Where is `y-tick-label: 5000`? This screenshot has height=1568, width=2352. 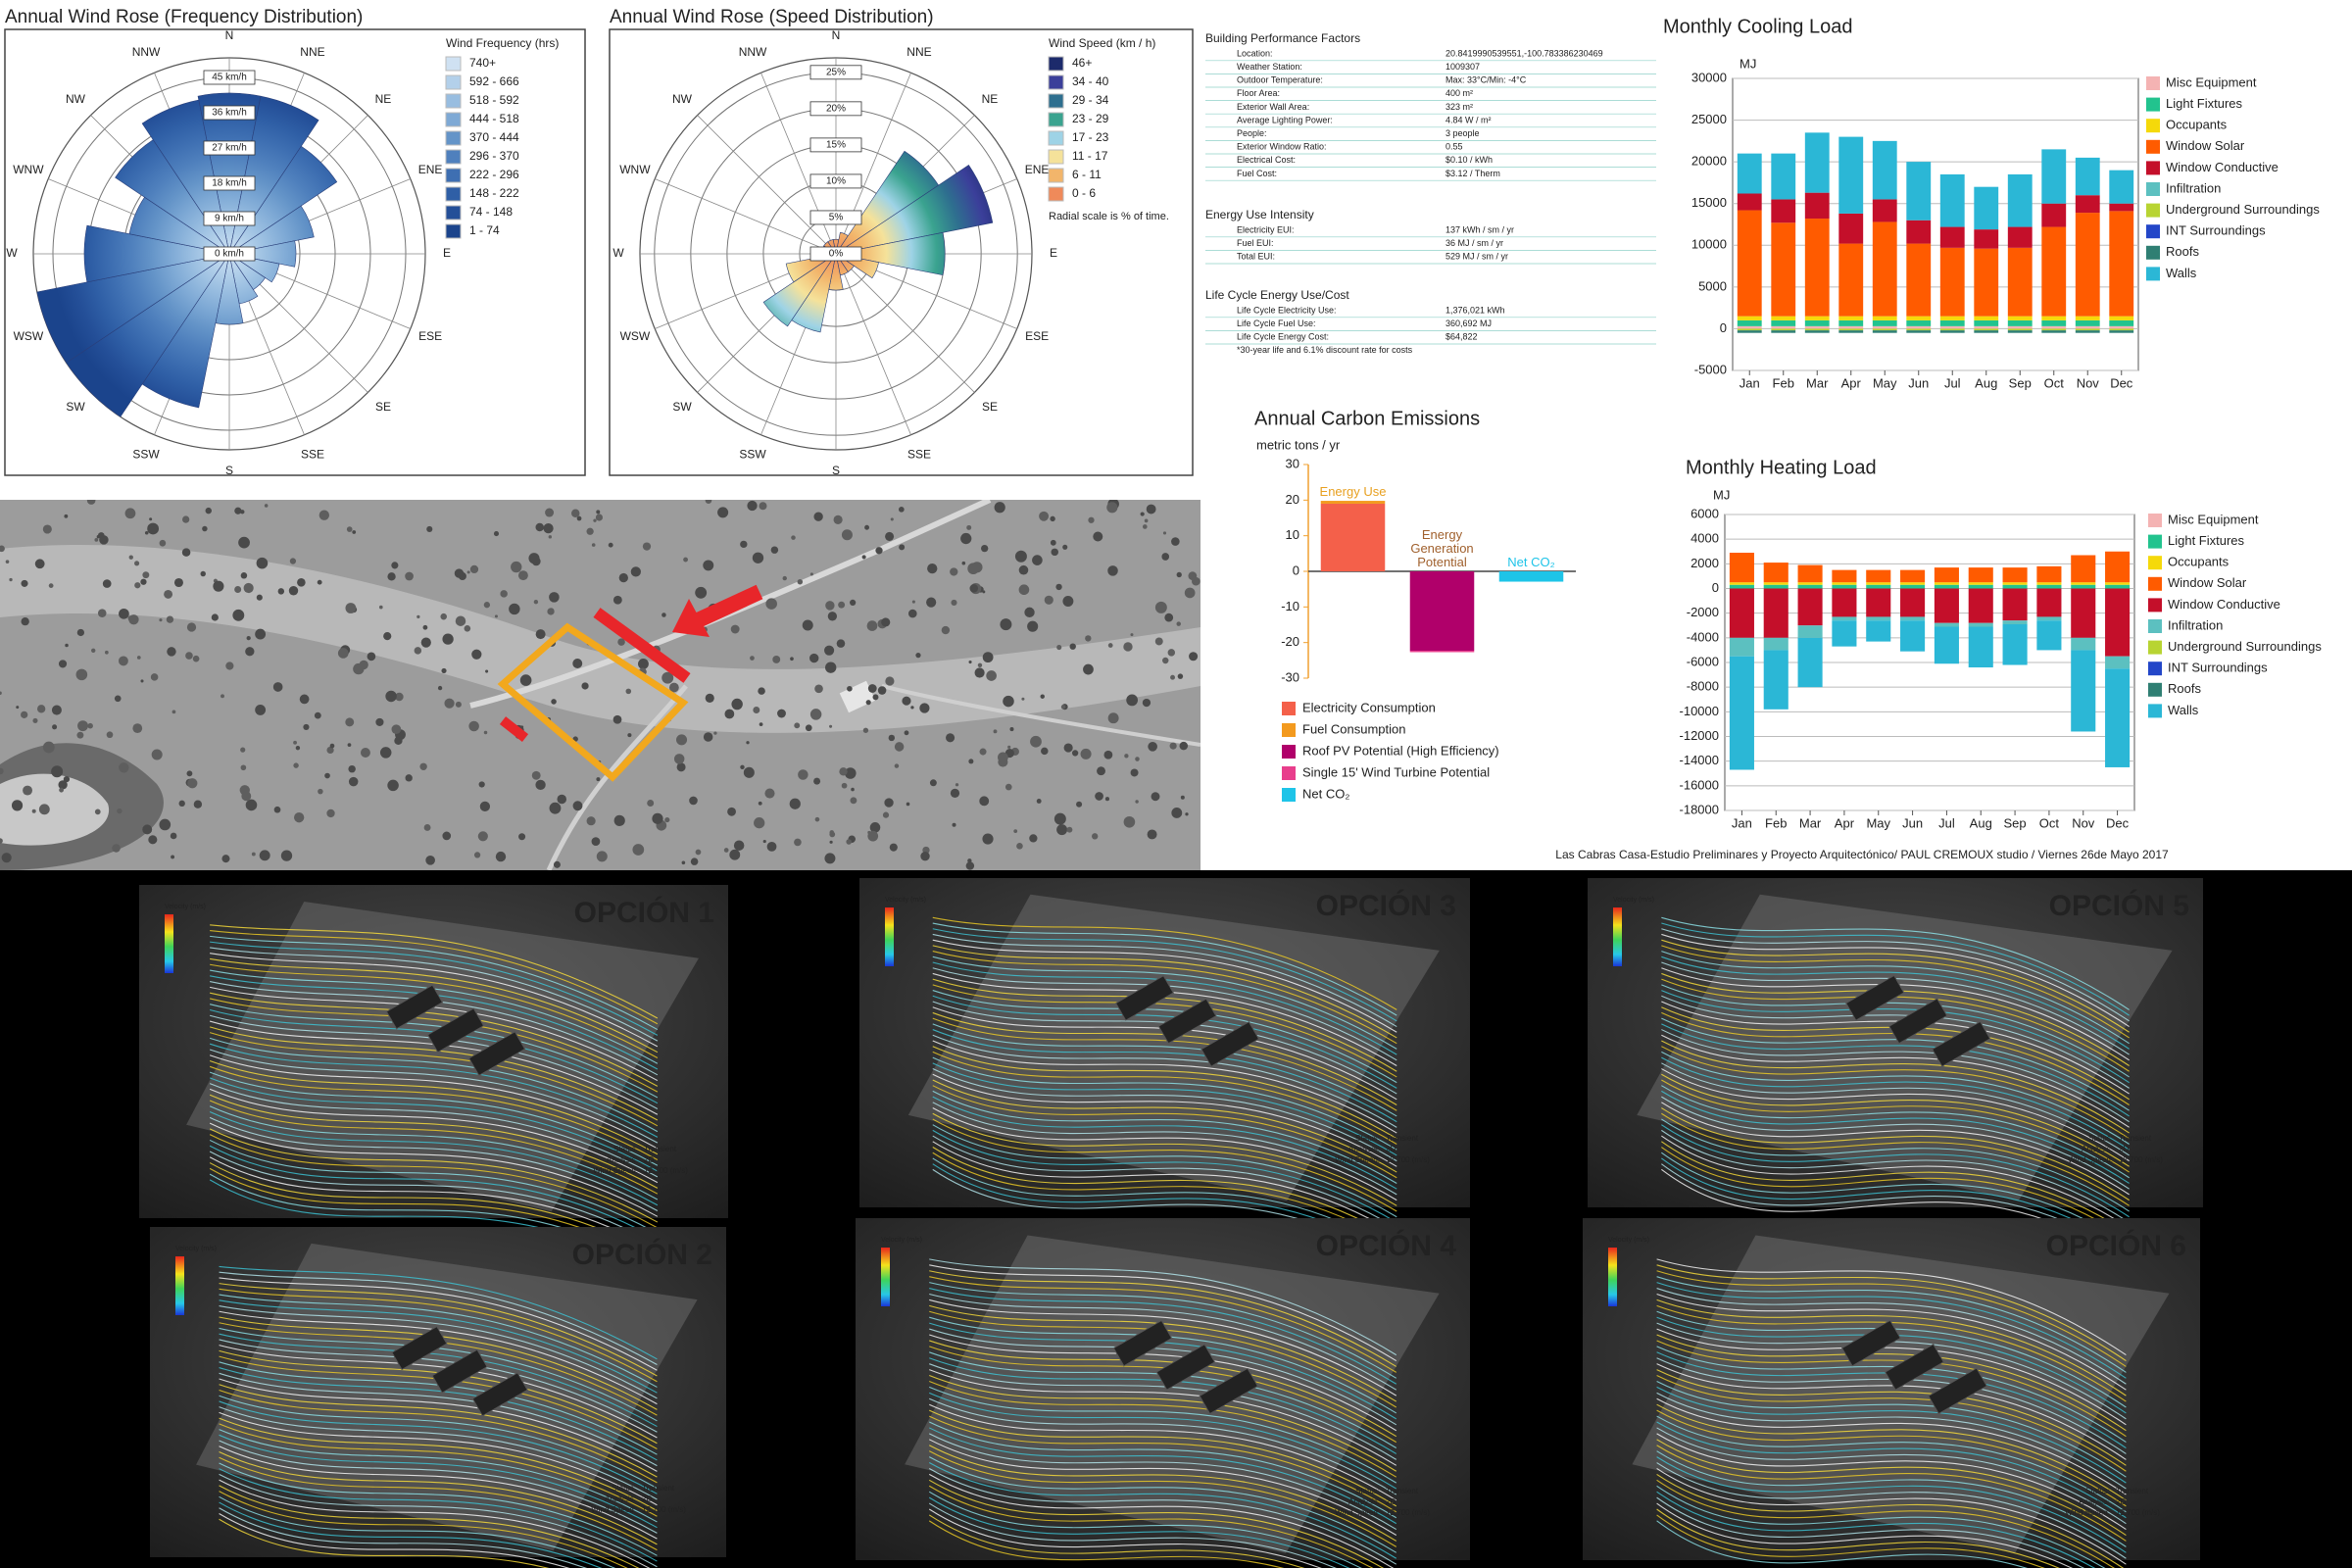 y-tick-label: 5000 is located at coordinates (1712, 285).